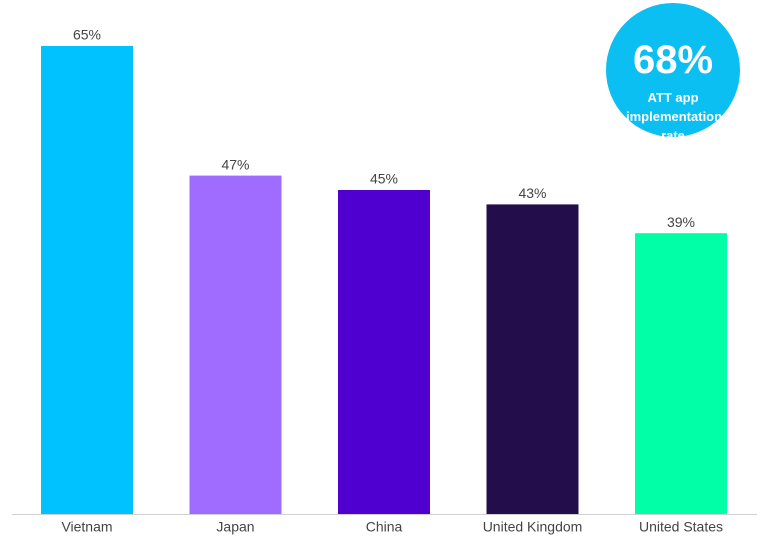  I want to click on data-label: 39%, so click(681, 222).